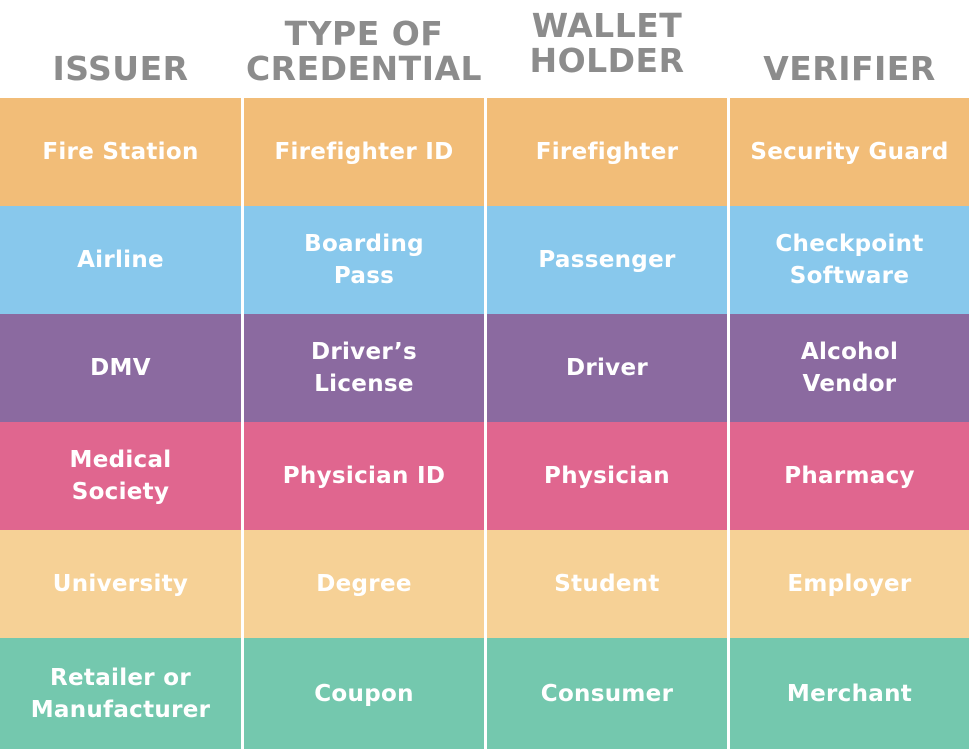  What do you see at coordinates (607, 693) in the screenshot?
I see `holder-cell: Consumer` at bounding box center [607, 693].